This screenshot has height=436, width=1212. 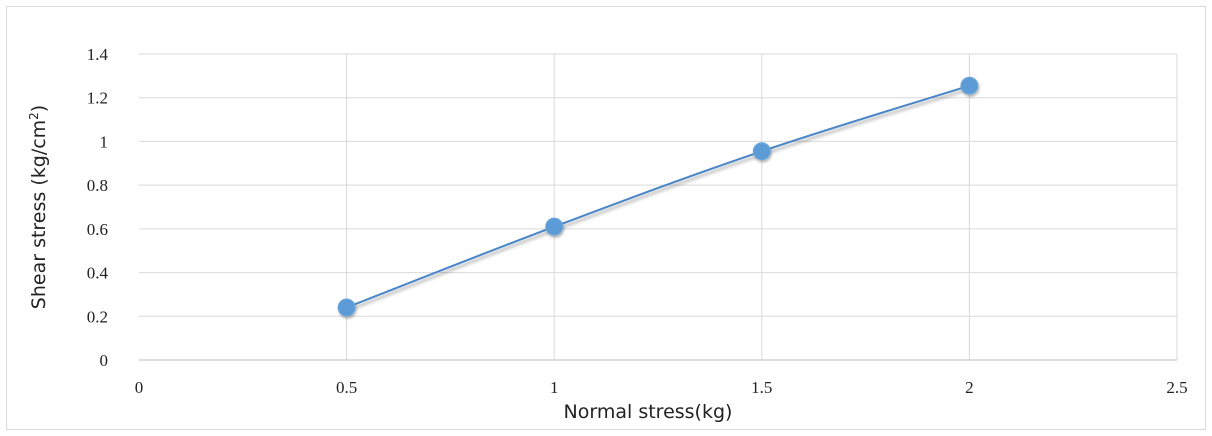 What do you see at coordinates (554, 387) in the screenshot?
I see `x-tick-label: 1` at bounding box center [554, 387].